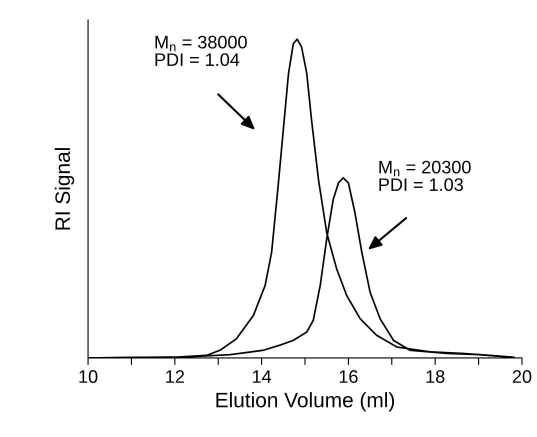  Describe the element at coordinates (425, 176) in the screenshot. I see `annotation: M$_{n}$ = 20300 PDI = 1.03` at that location.